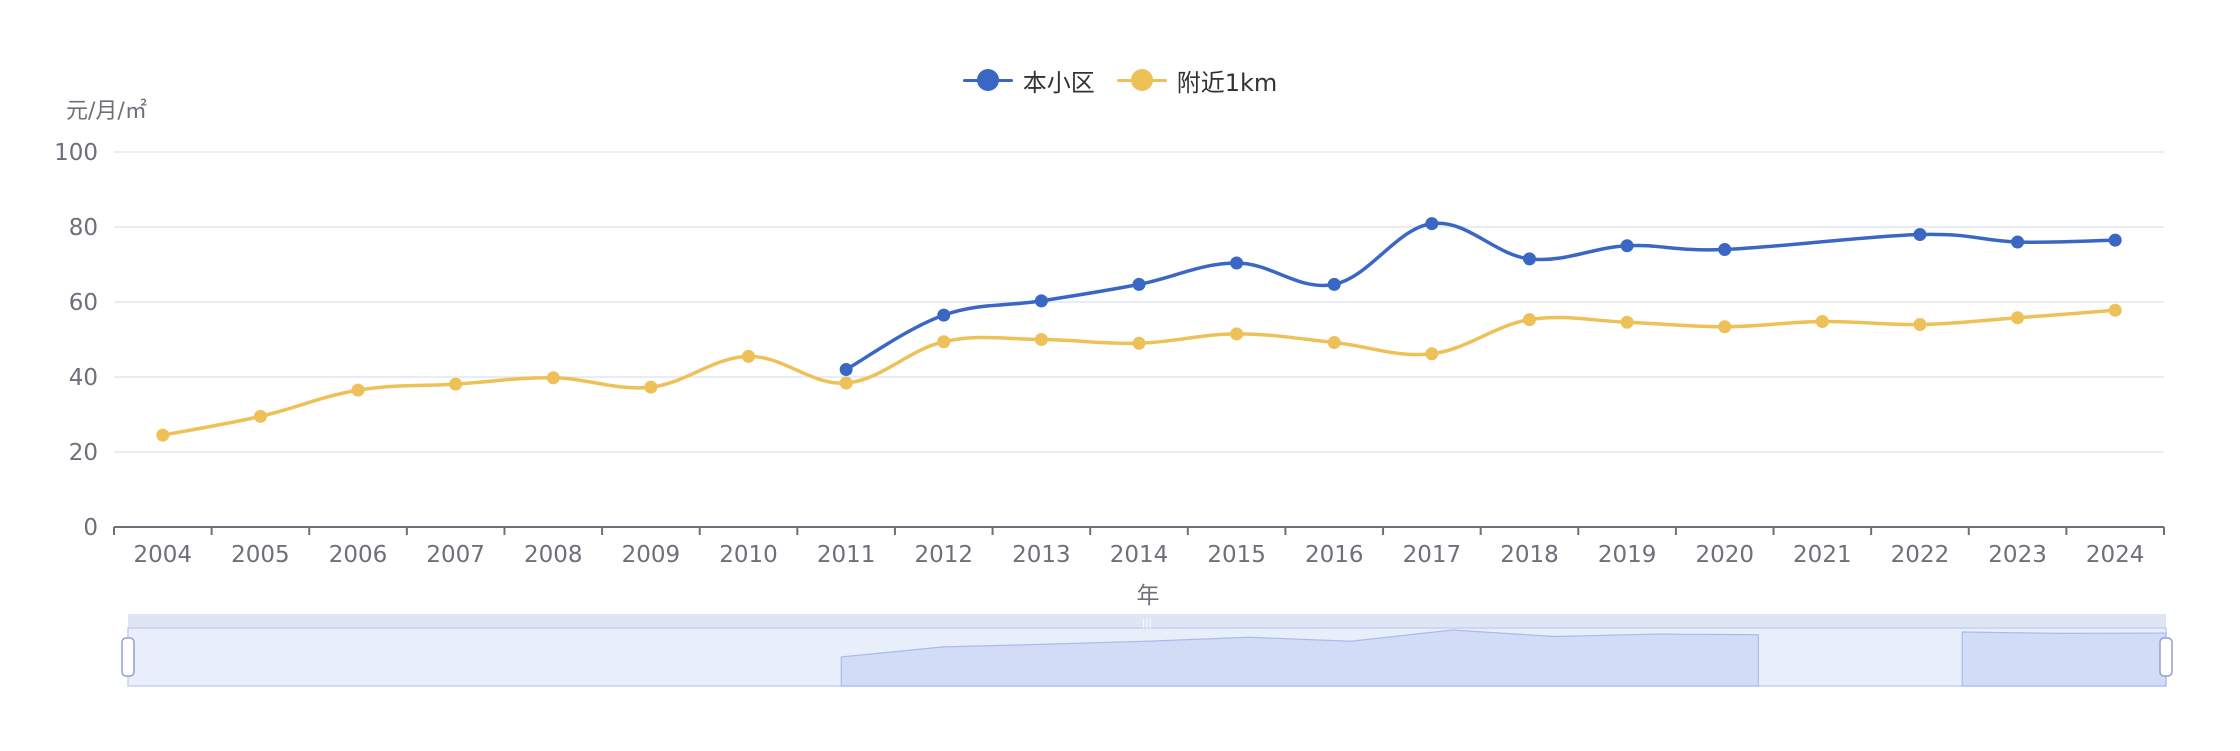 Image resolution: width=2240 pixels, height=751 pixels. I want to click on zoom-drag-grip: |||, so click(1147, 623).